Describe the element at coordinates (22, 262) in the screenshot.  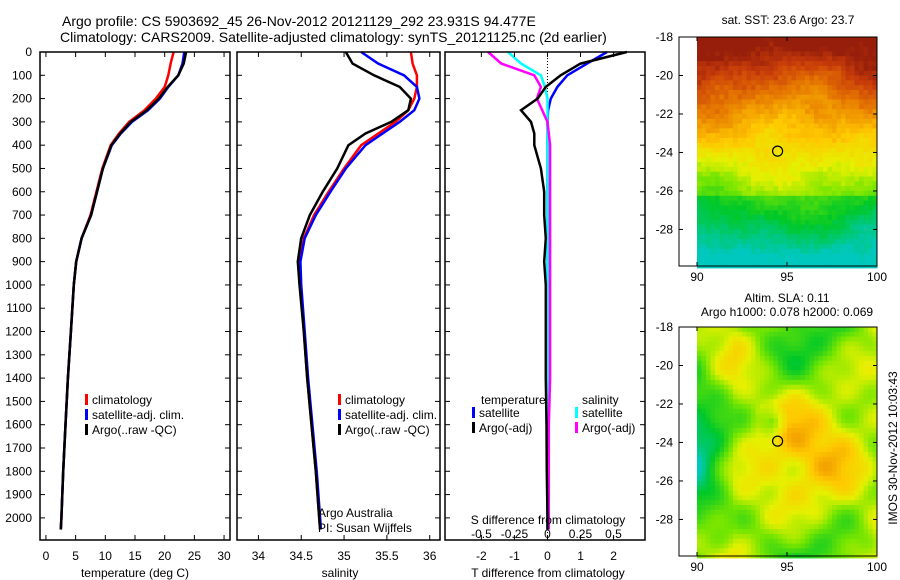
I see `y-tick-label: 900` at that location.